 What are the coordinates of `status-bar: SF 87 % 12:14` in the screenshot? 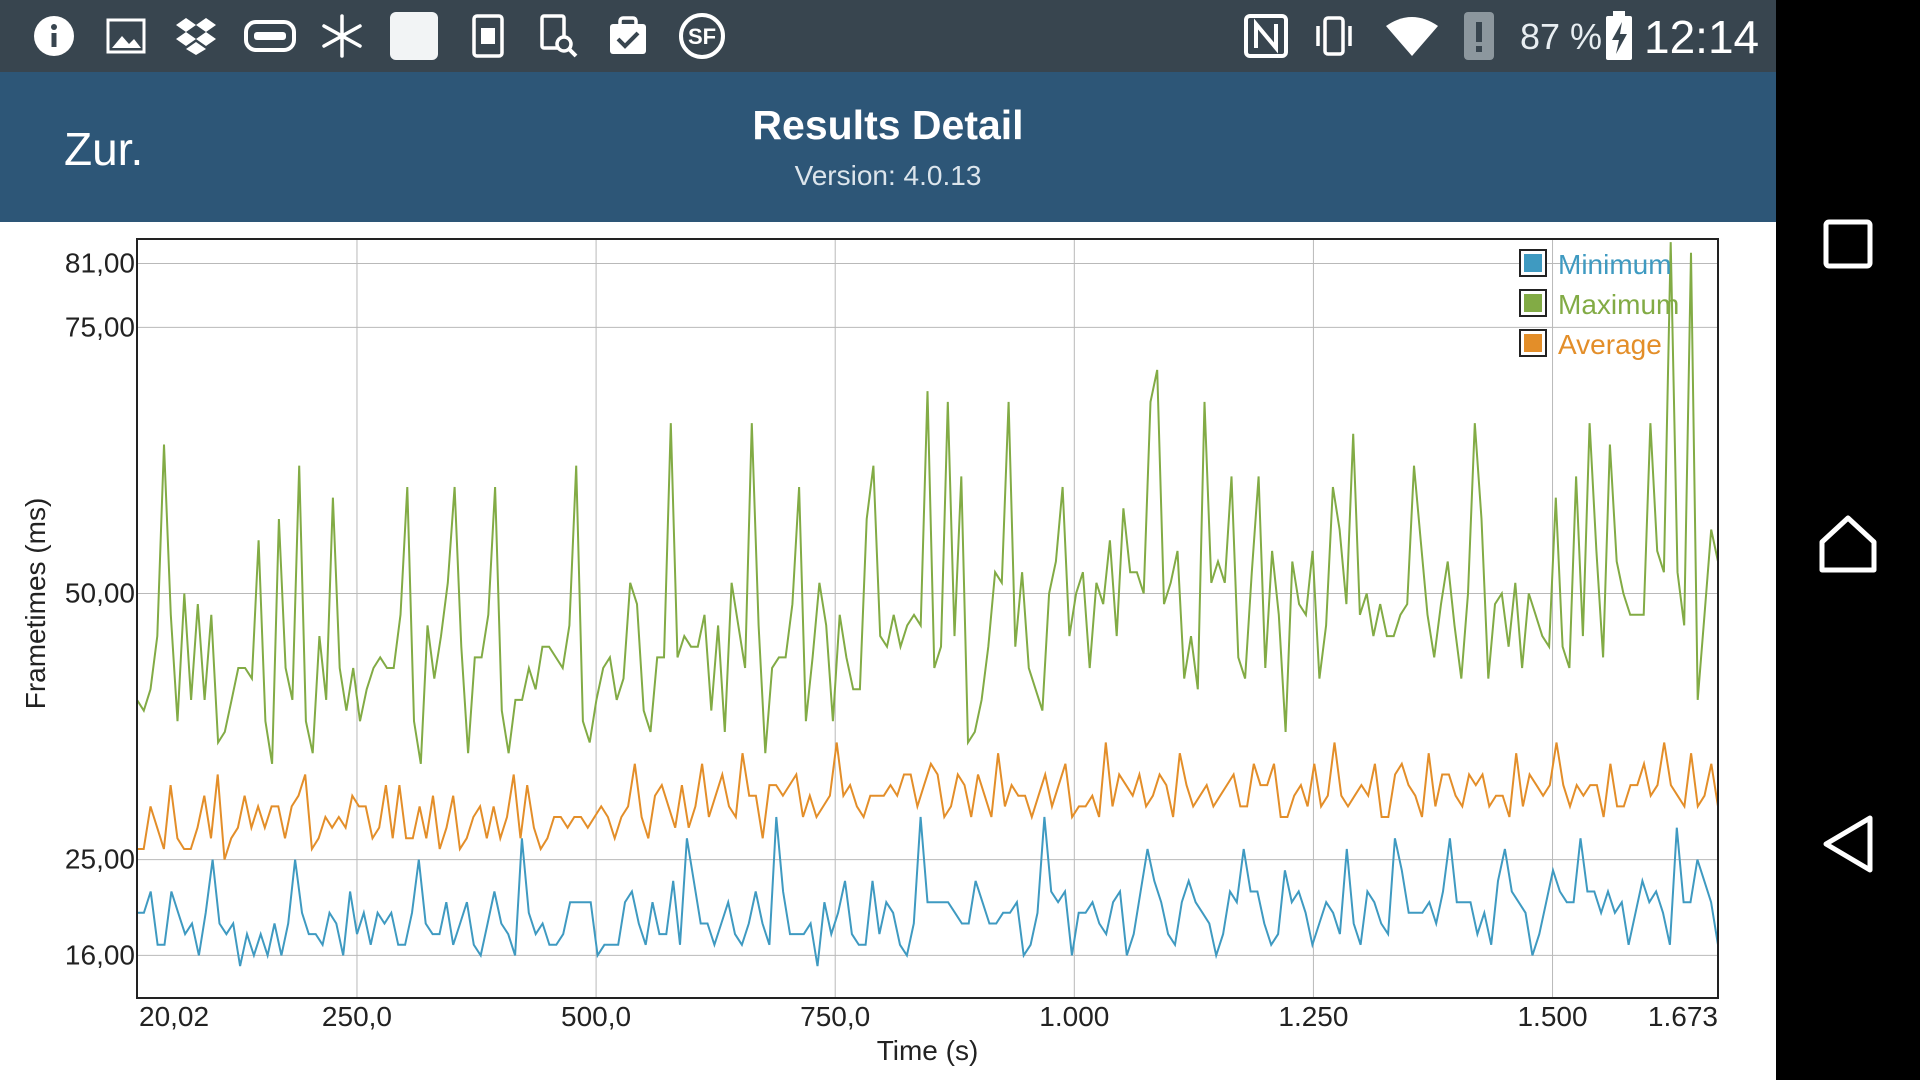 It's located at (888, 36).